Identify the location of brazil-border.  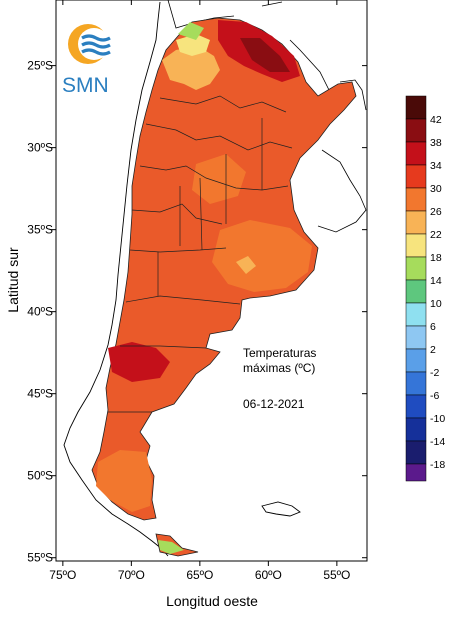
(342, 156).